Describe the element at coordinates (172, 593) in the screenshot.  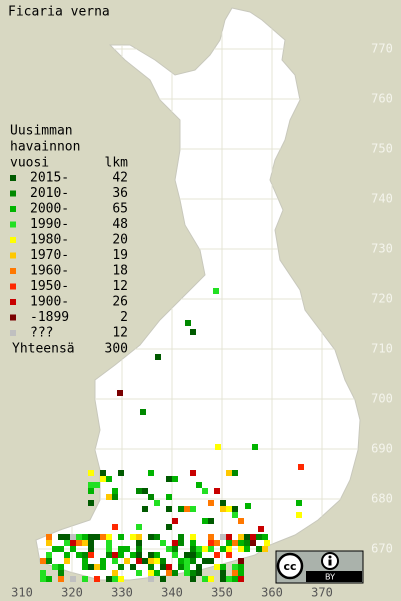
I see `x-tick-label: 340` at that location.